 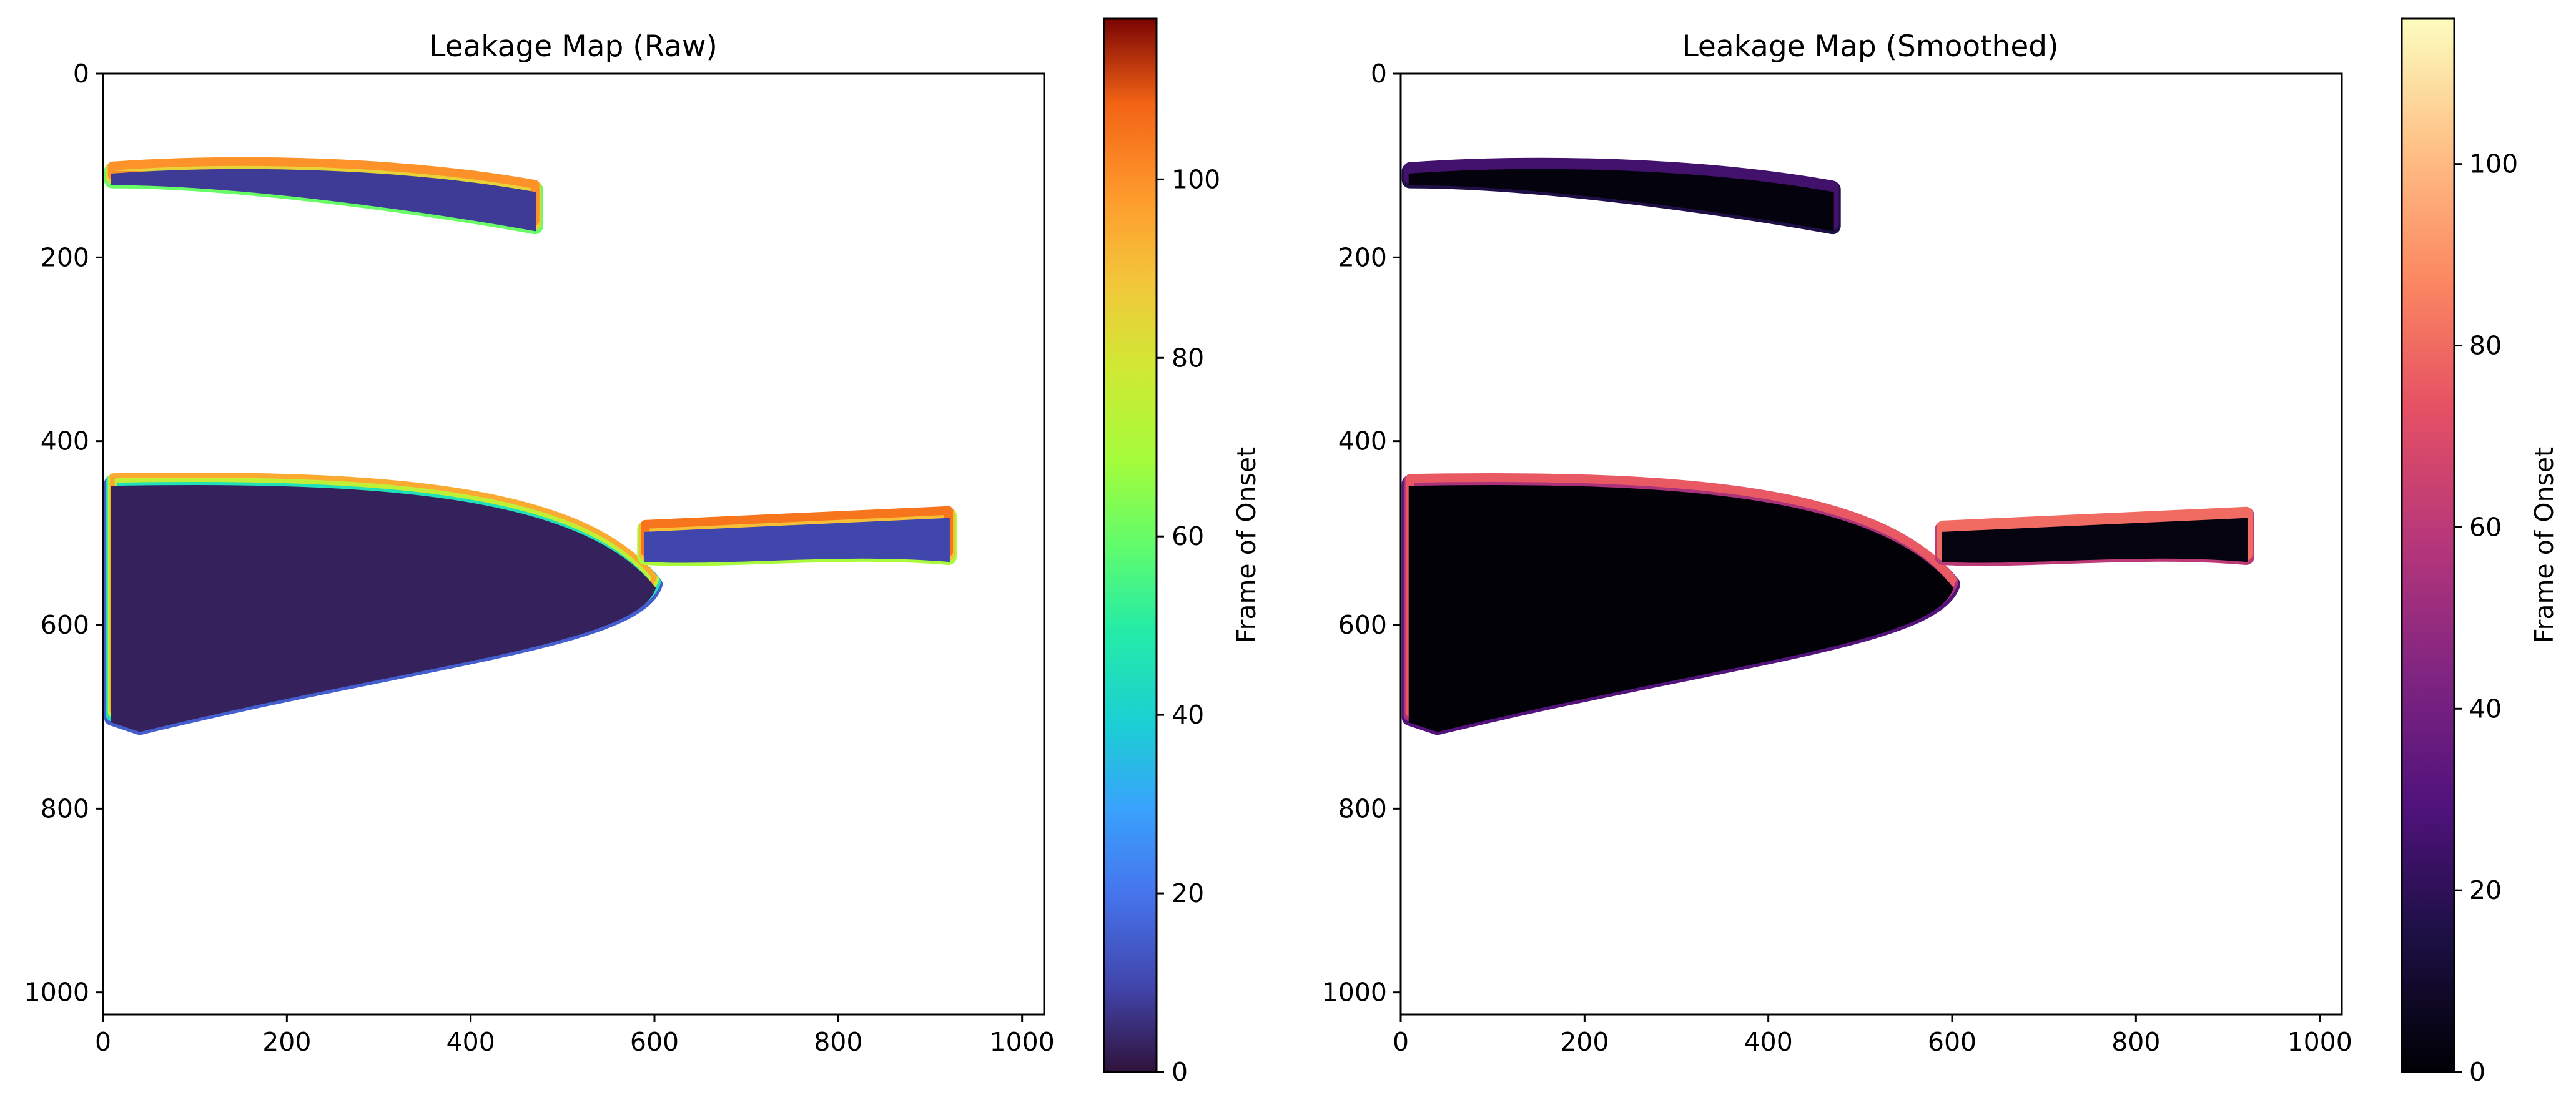 What do you see at coordinates (838, 1042) in the screenshot?
I see `raw-x-tick-label: 800` at bounding box center [838, 1042].